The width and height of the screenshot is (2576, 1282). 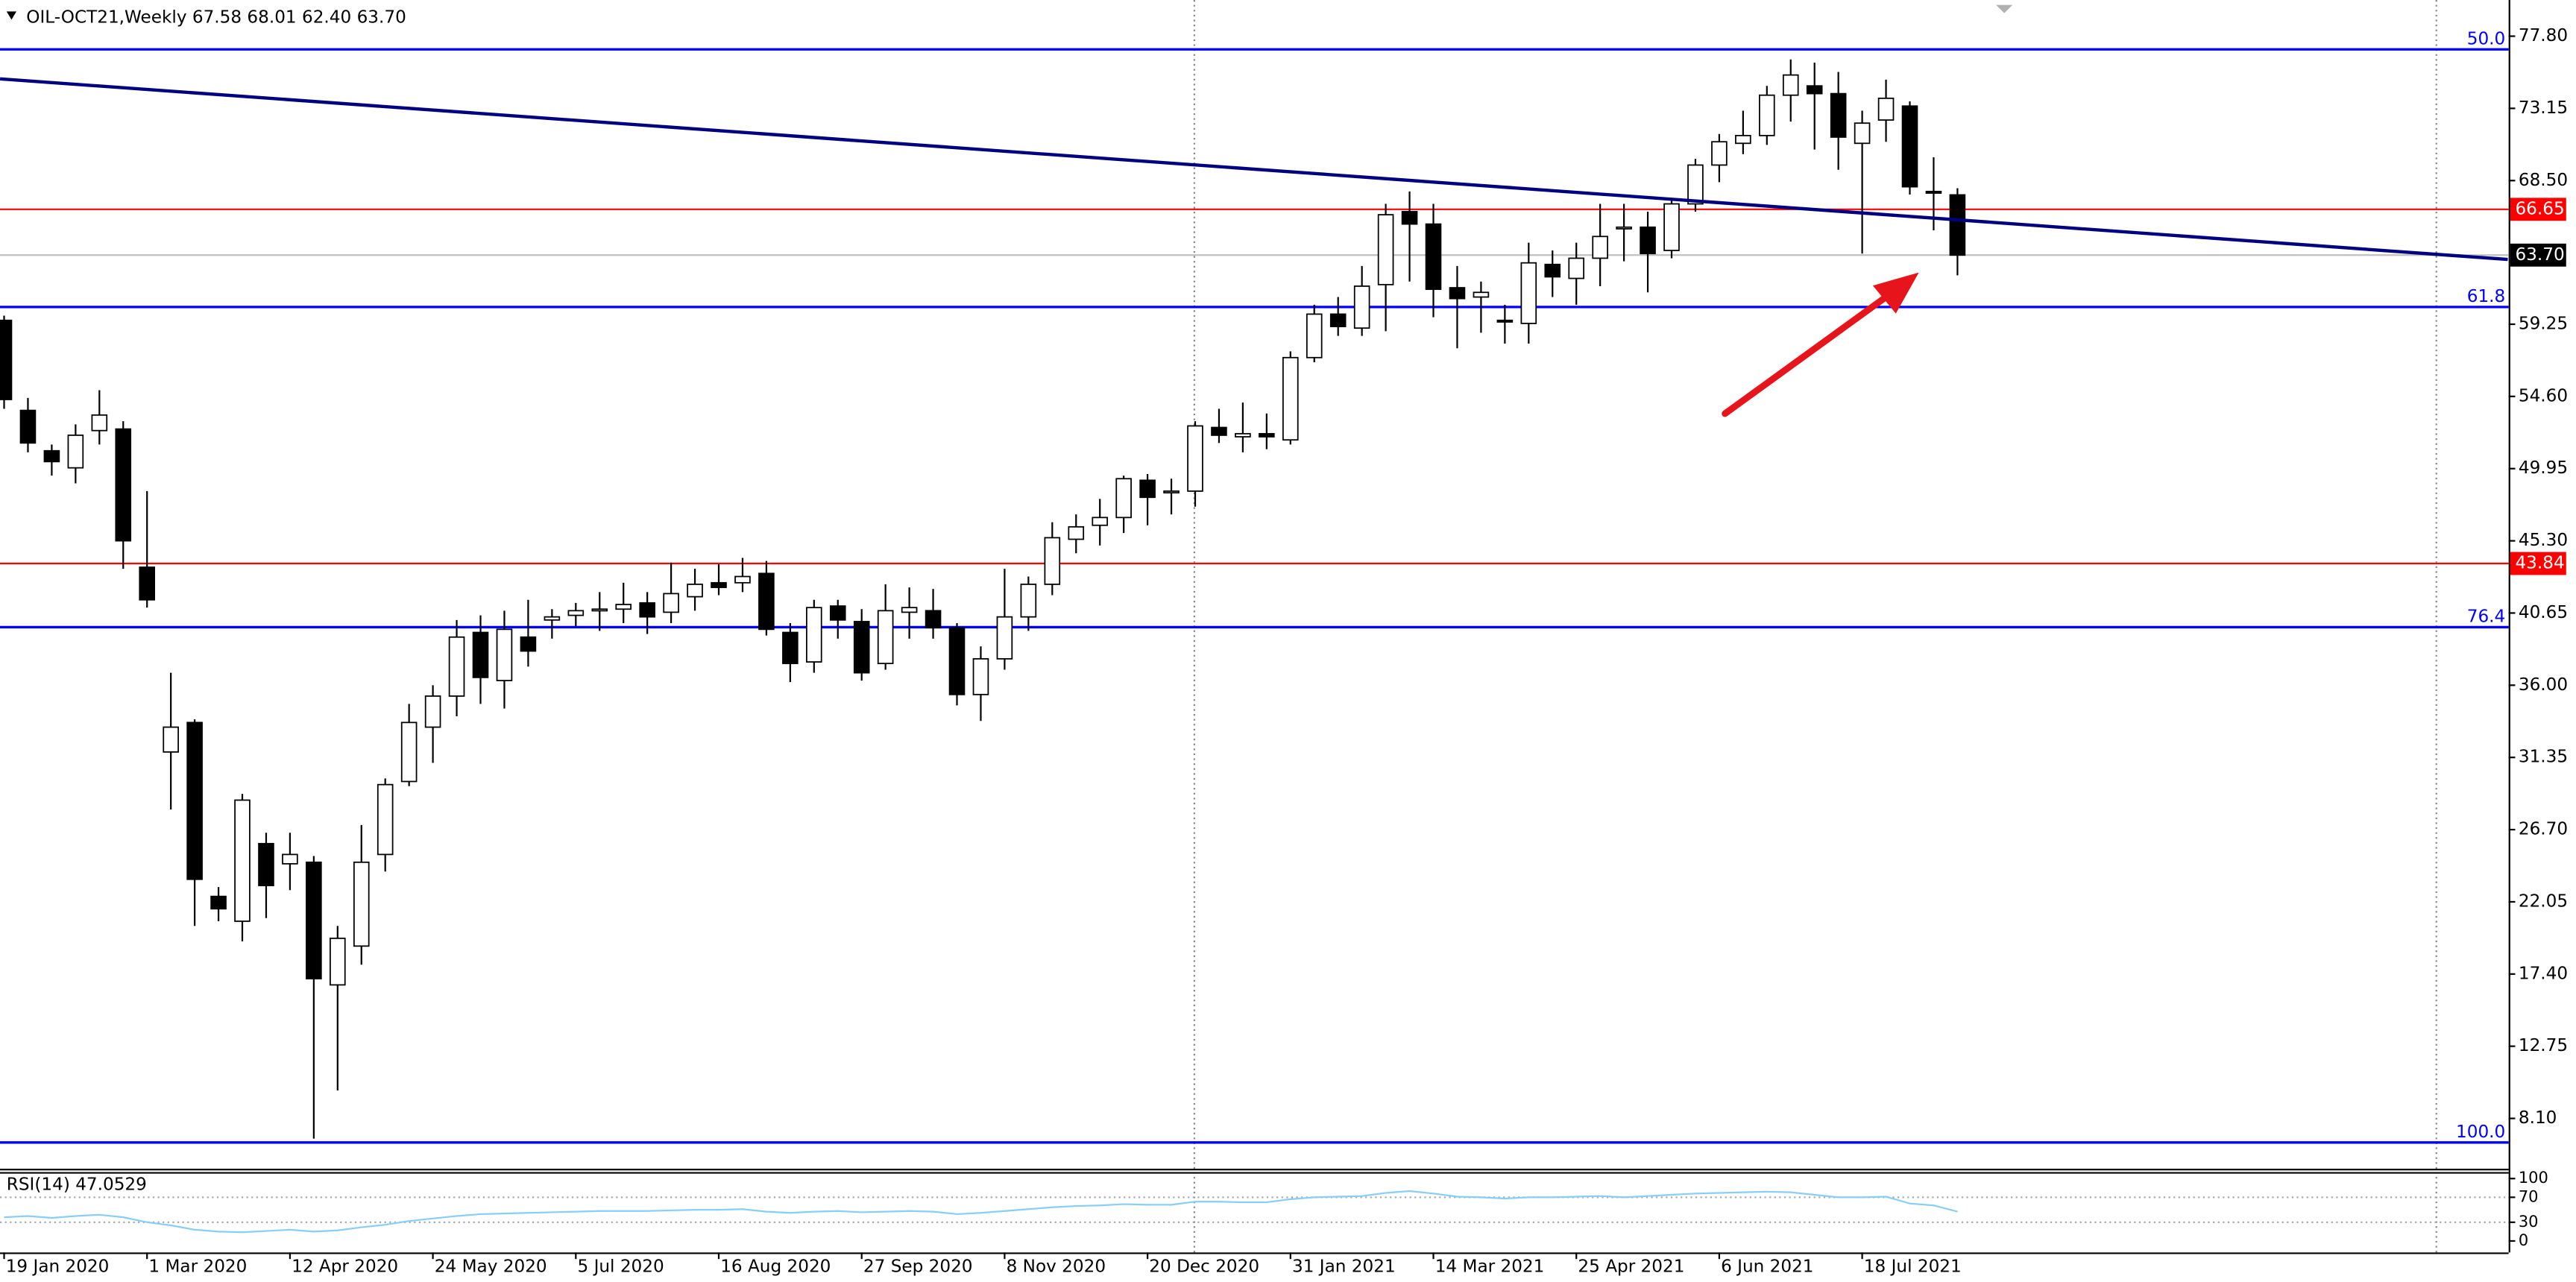 I want to click on indicator-line, so click(x=981, y=1212).